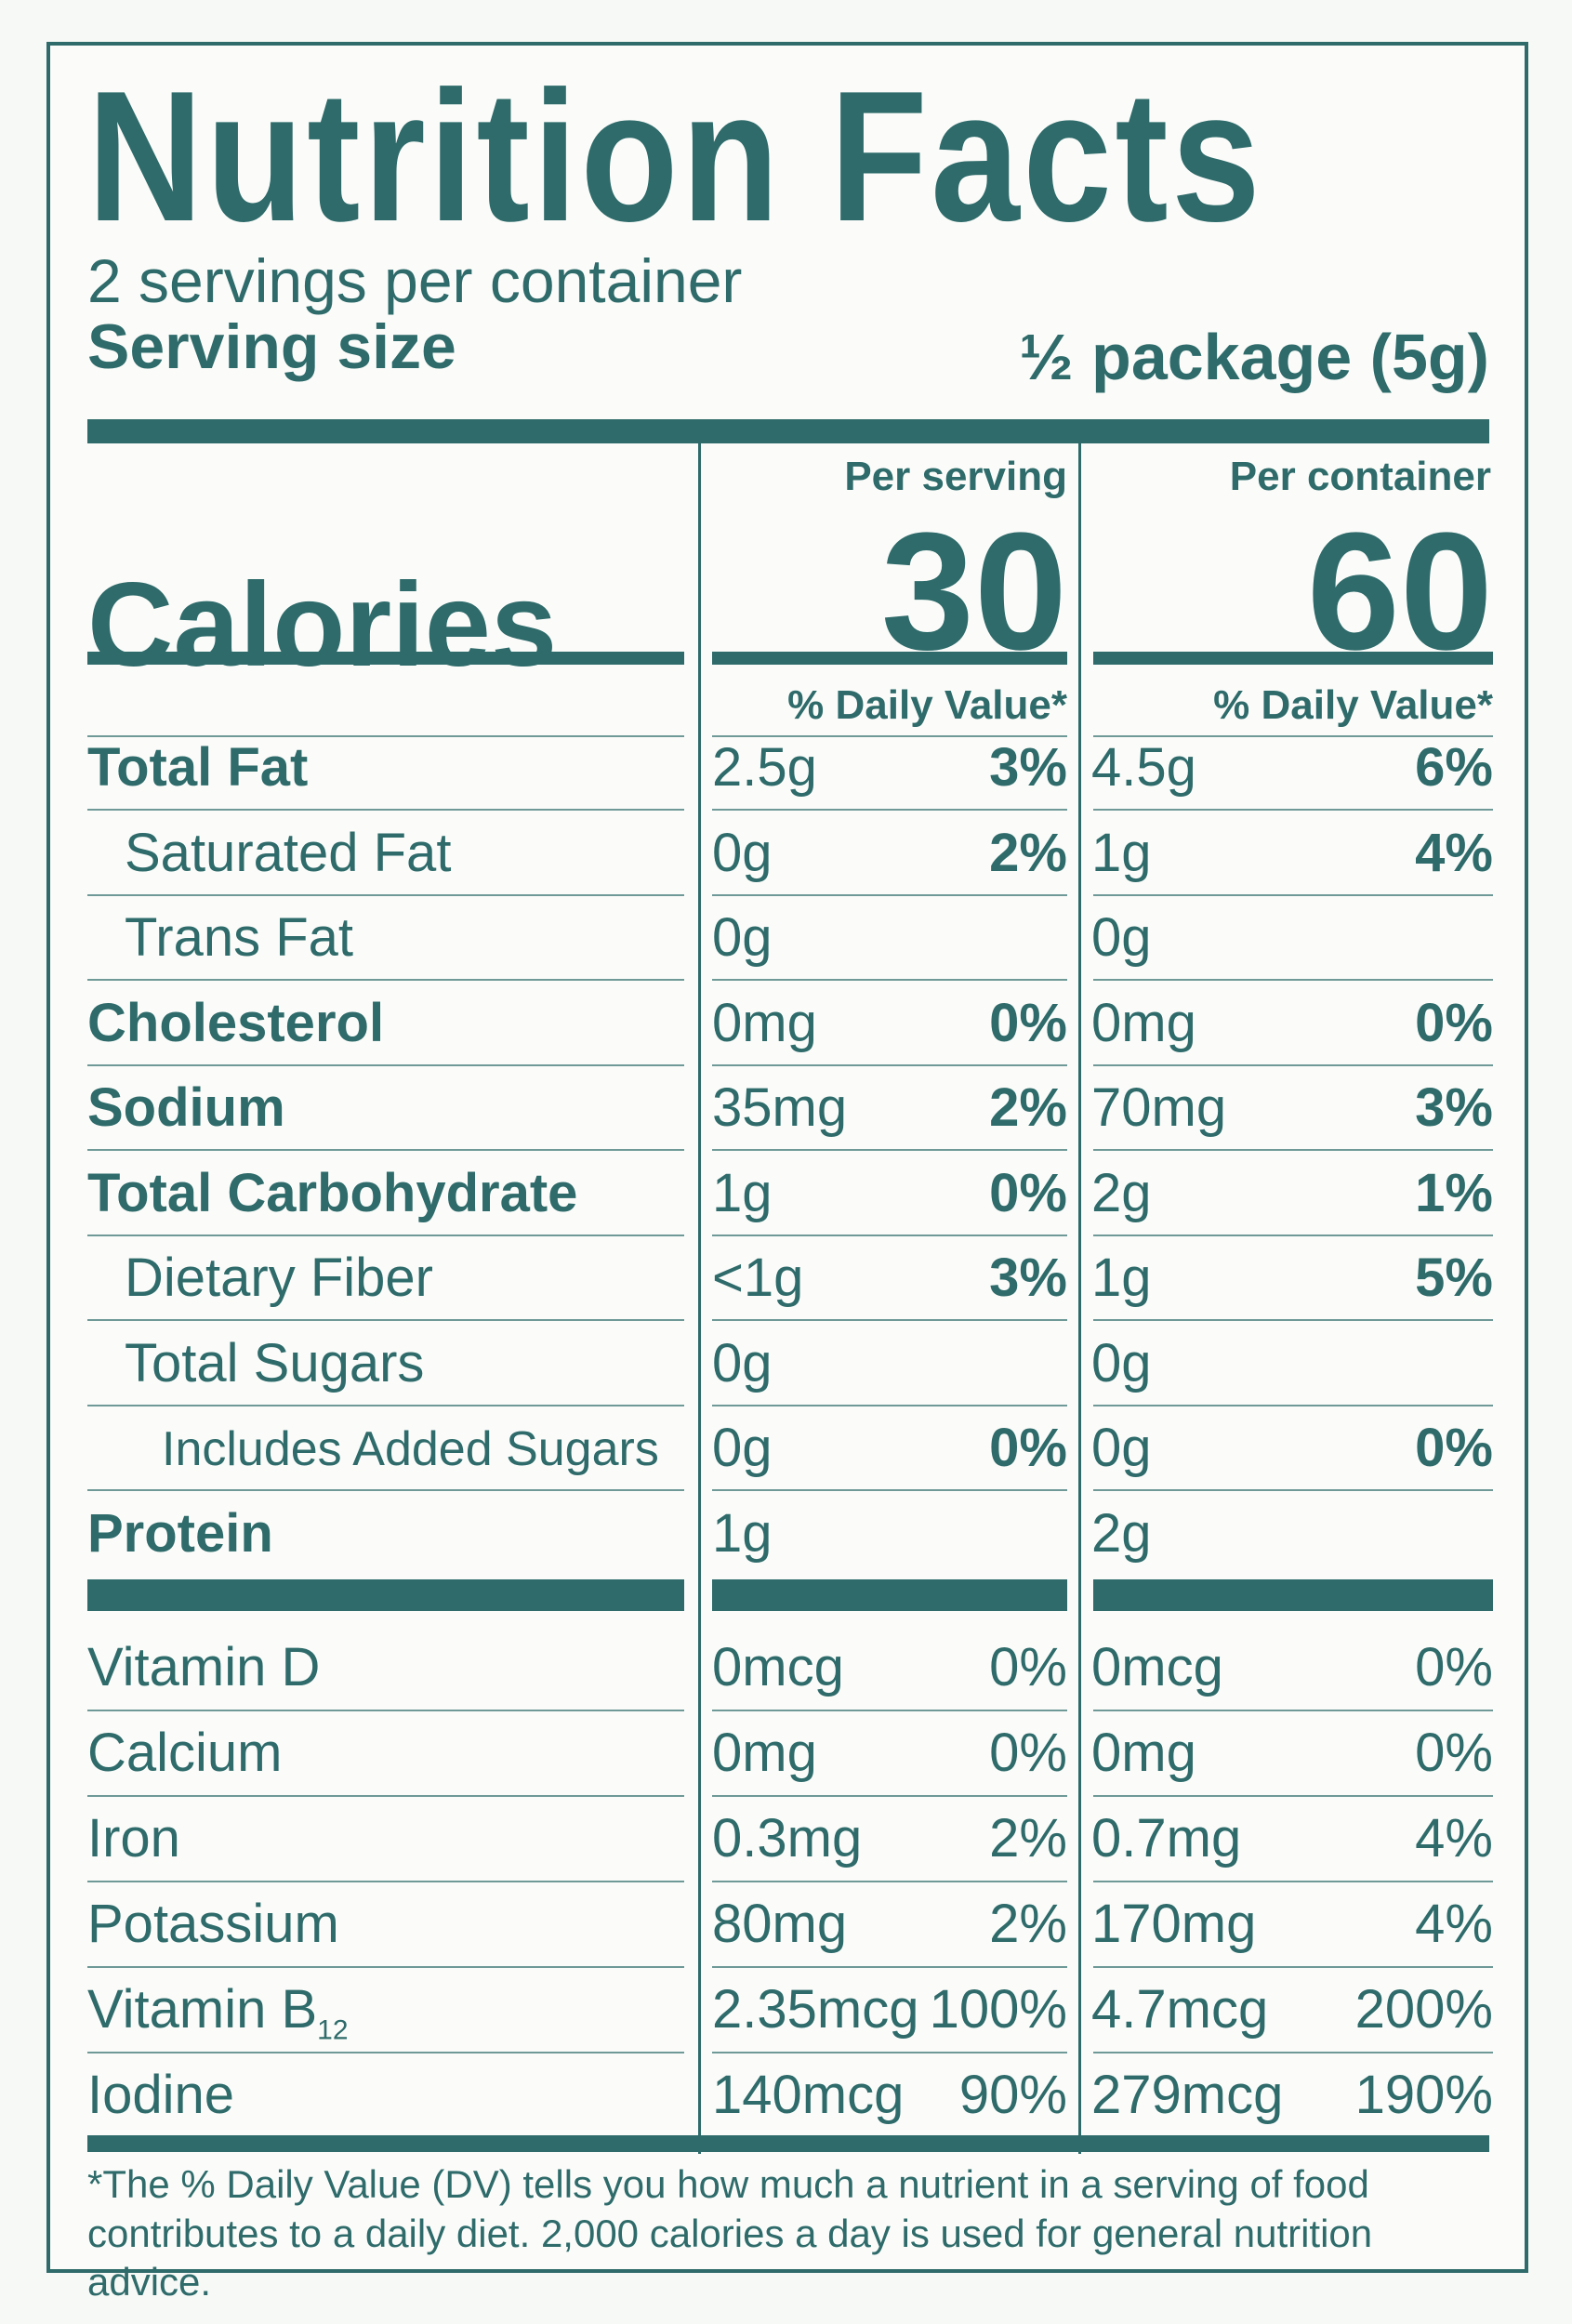  I want to click on vitamin-row: Vitamin B12 2.35mcg 100% 4.7mcg 200%, so click(787, 2010).